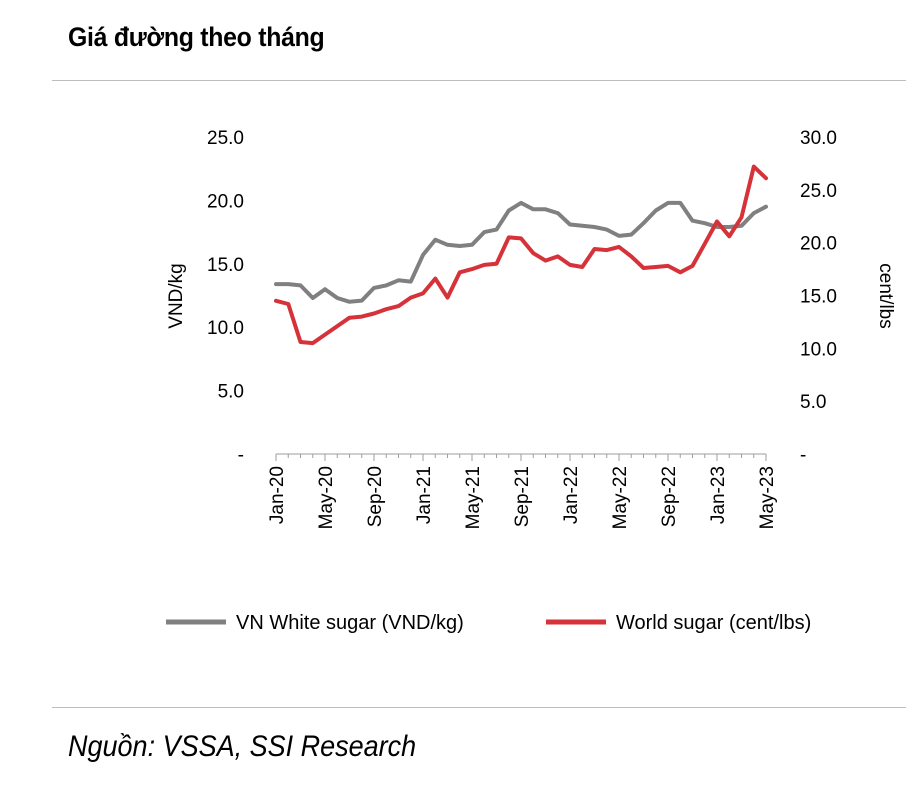  What do you see at coordinates (196, 37) in the screenshot?
I see `chart-title: Giá đường theo tháng` at bounding box center [196, 37].